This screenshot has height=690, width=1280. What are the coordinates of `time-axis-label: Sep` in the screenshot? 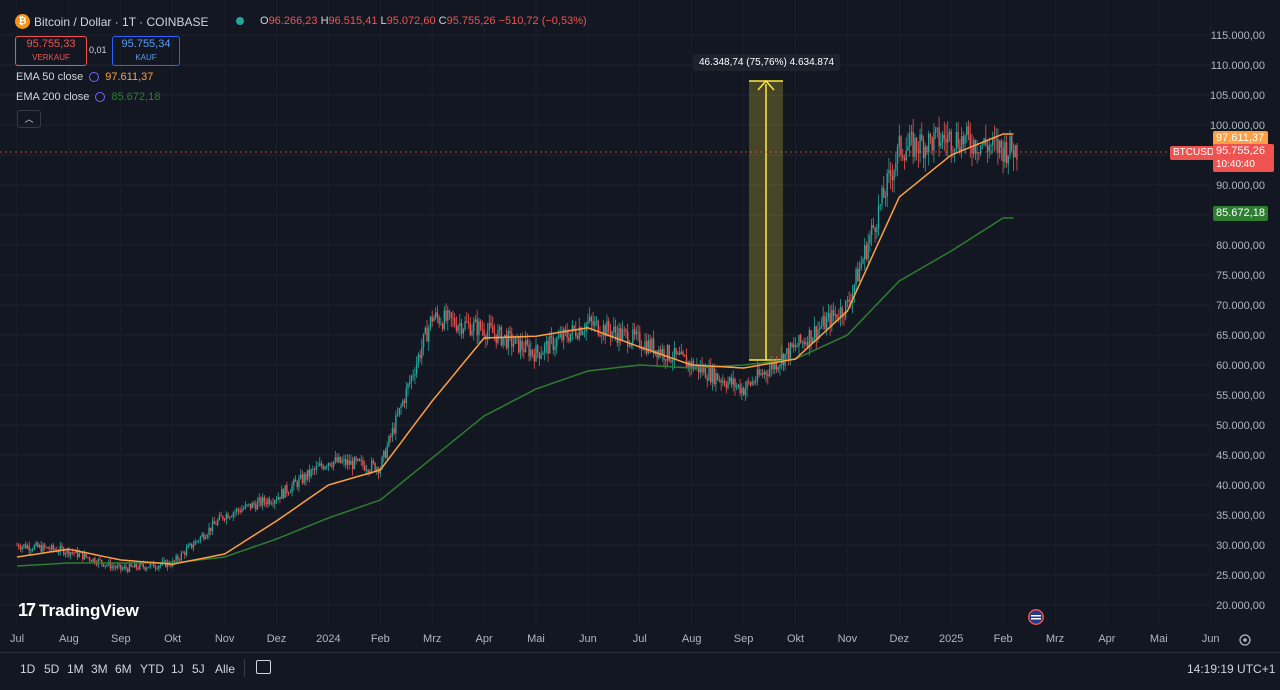 It's located at (744, 639).